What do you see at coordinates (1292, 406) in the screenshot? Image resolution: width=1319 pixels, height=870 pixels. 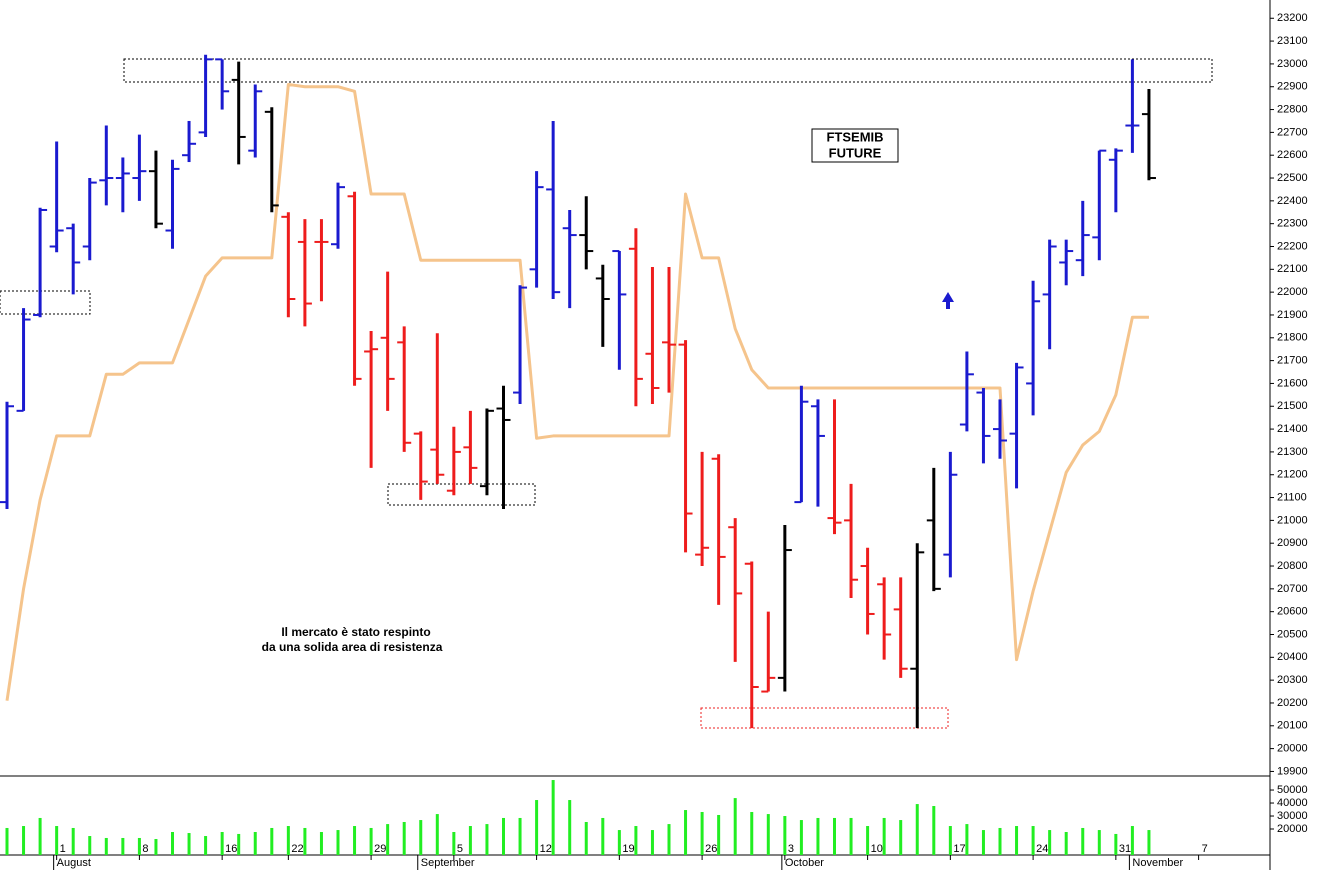 I see `y-tick-label: 21500` at bounding box center [1292, 406].